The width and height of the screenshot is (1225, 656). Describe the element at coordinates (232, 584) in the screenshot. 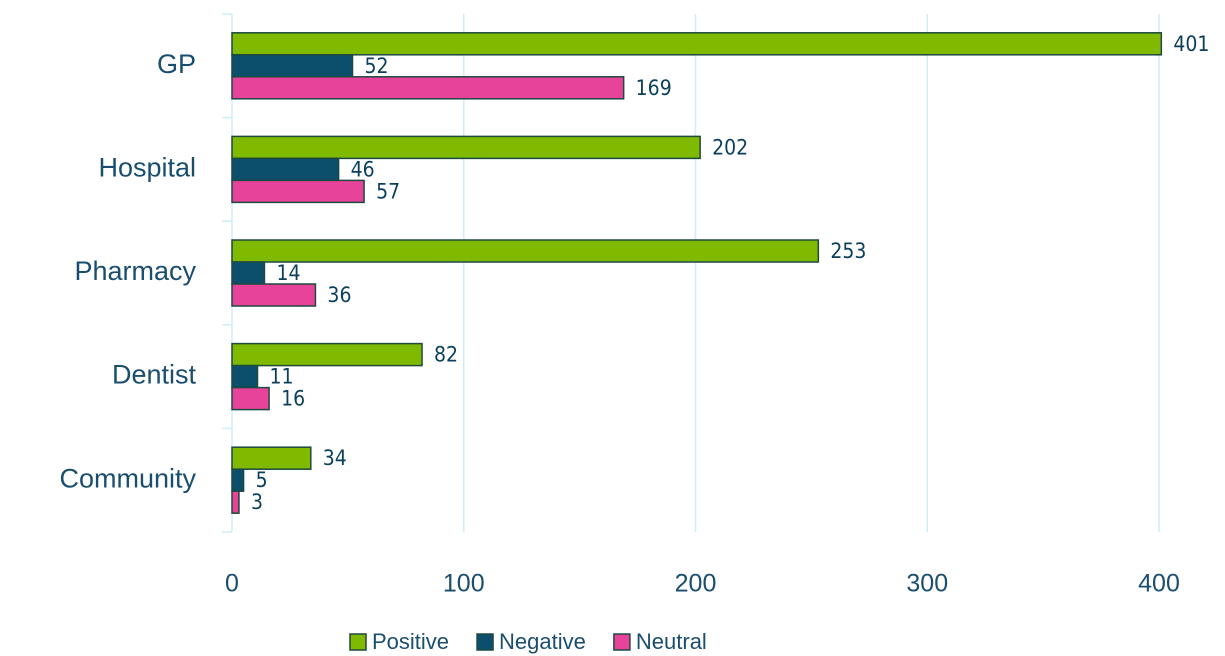

I see `x-tick-label: 0` at that location.